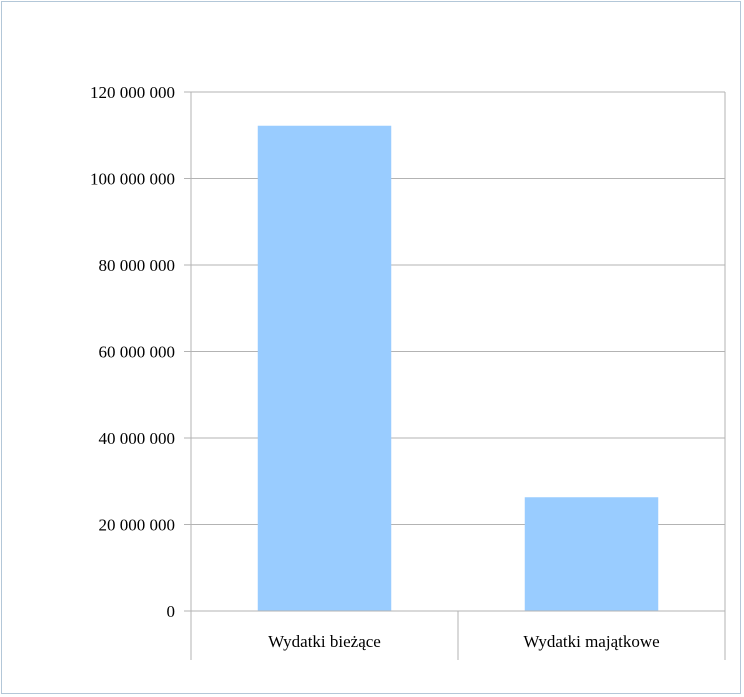 Image resolution: width=744 pixels, height=697 pixels. I want to click on y-tick-label: 60 000 000, so click(137, 352).